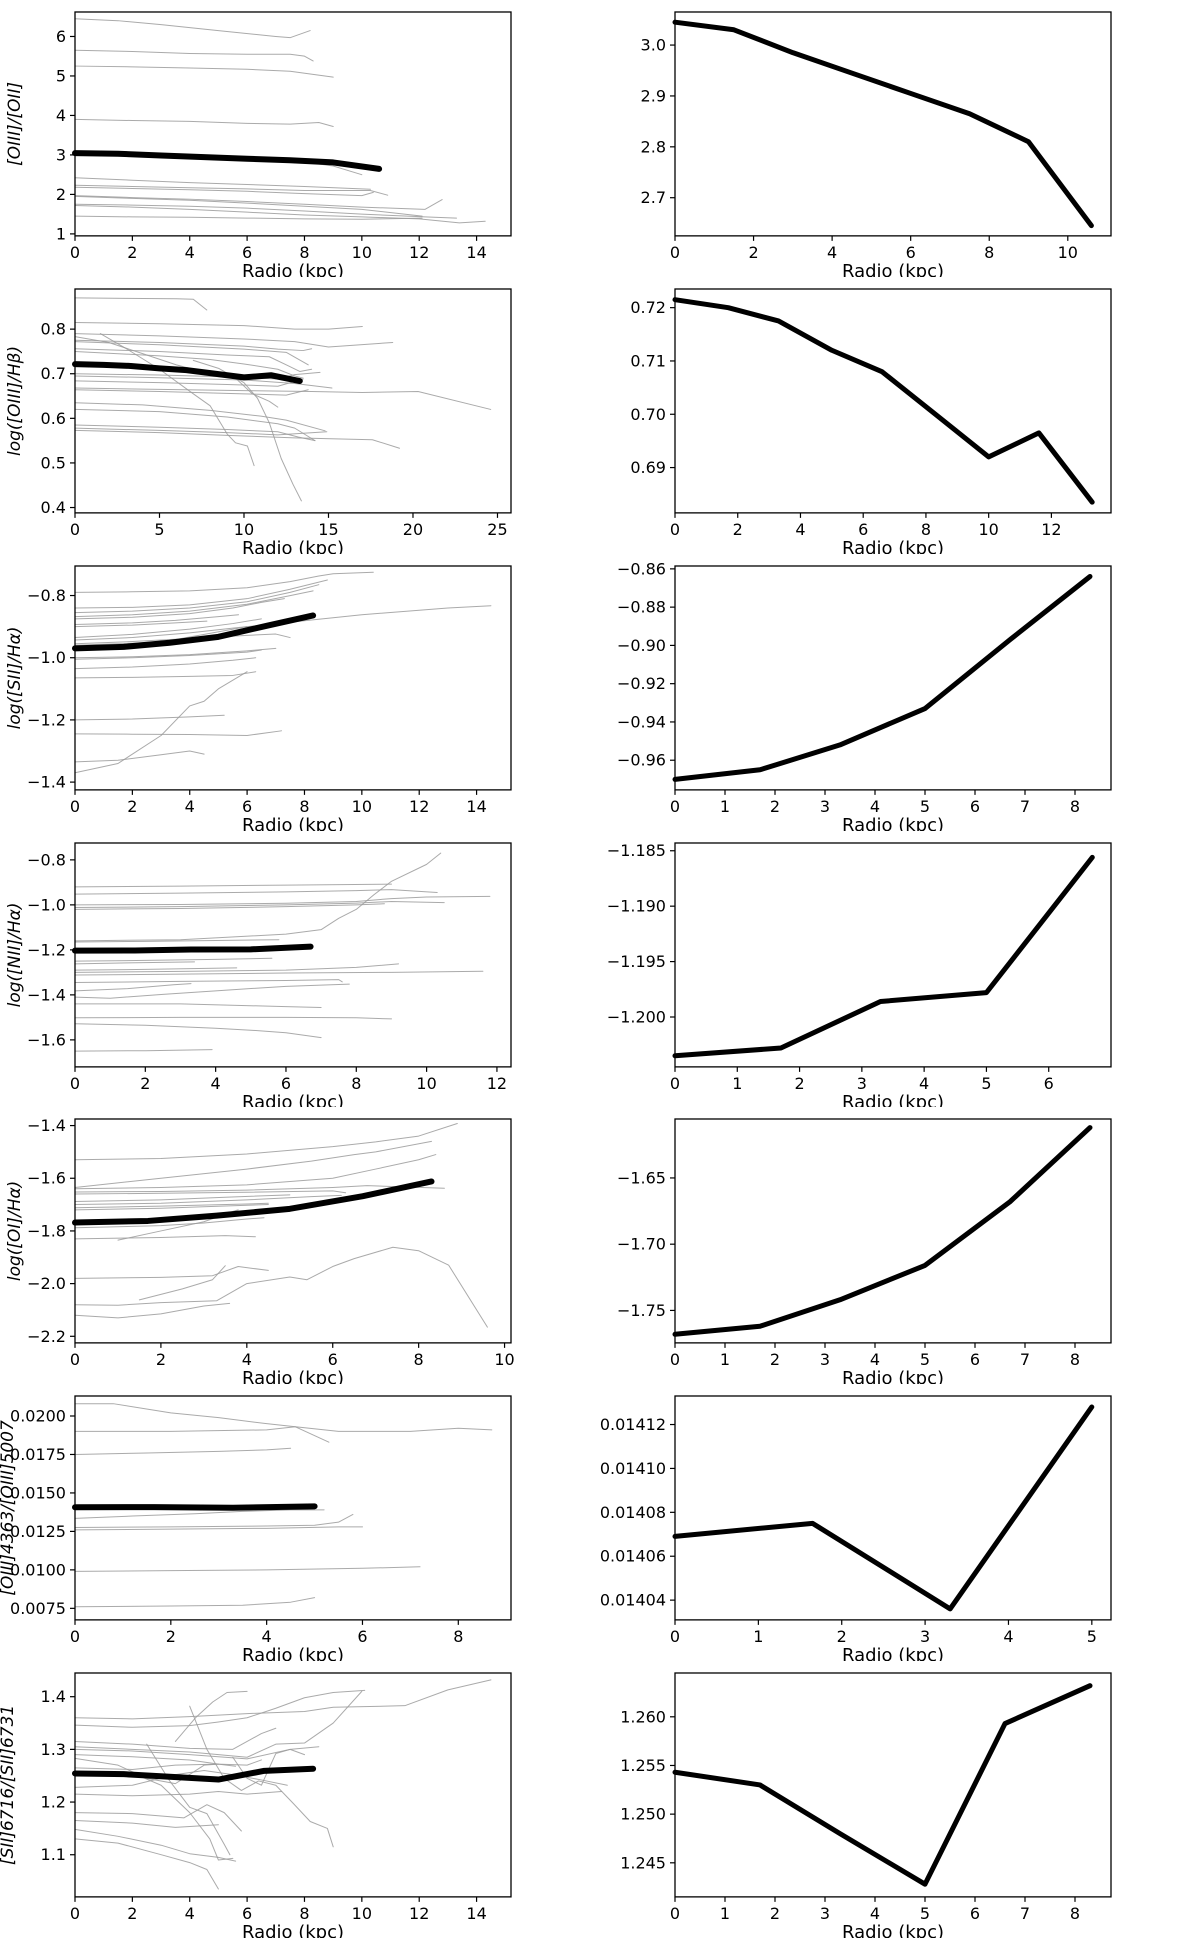 Image resolution: width=1200 pixels, height=1938 pixels. I want to click on oiii-hb-median-chart: 0 2 4 6 8 10 12 0.69 0.70 0.71 0.72 Radio (kpc), so click(871, 421).